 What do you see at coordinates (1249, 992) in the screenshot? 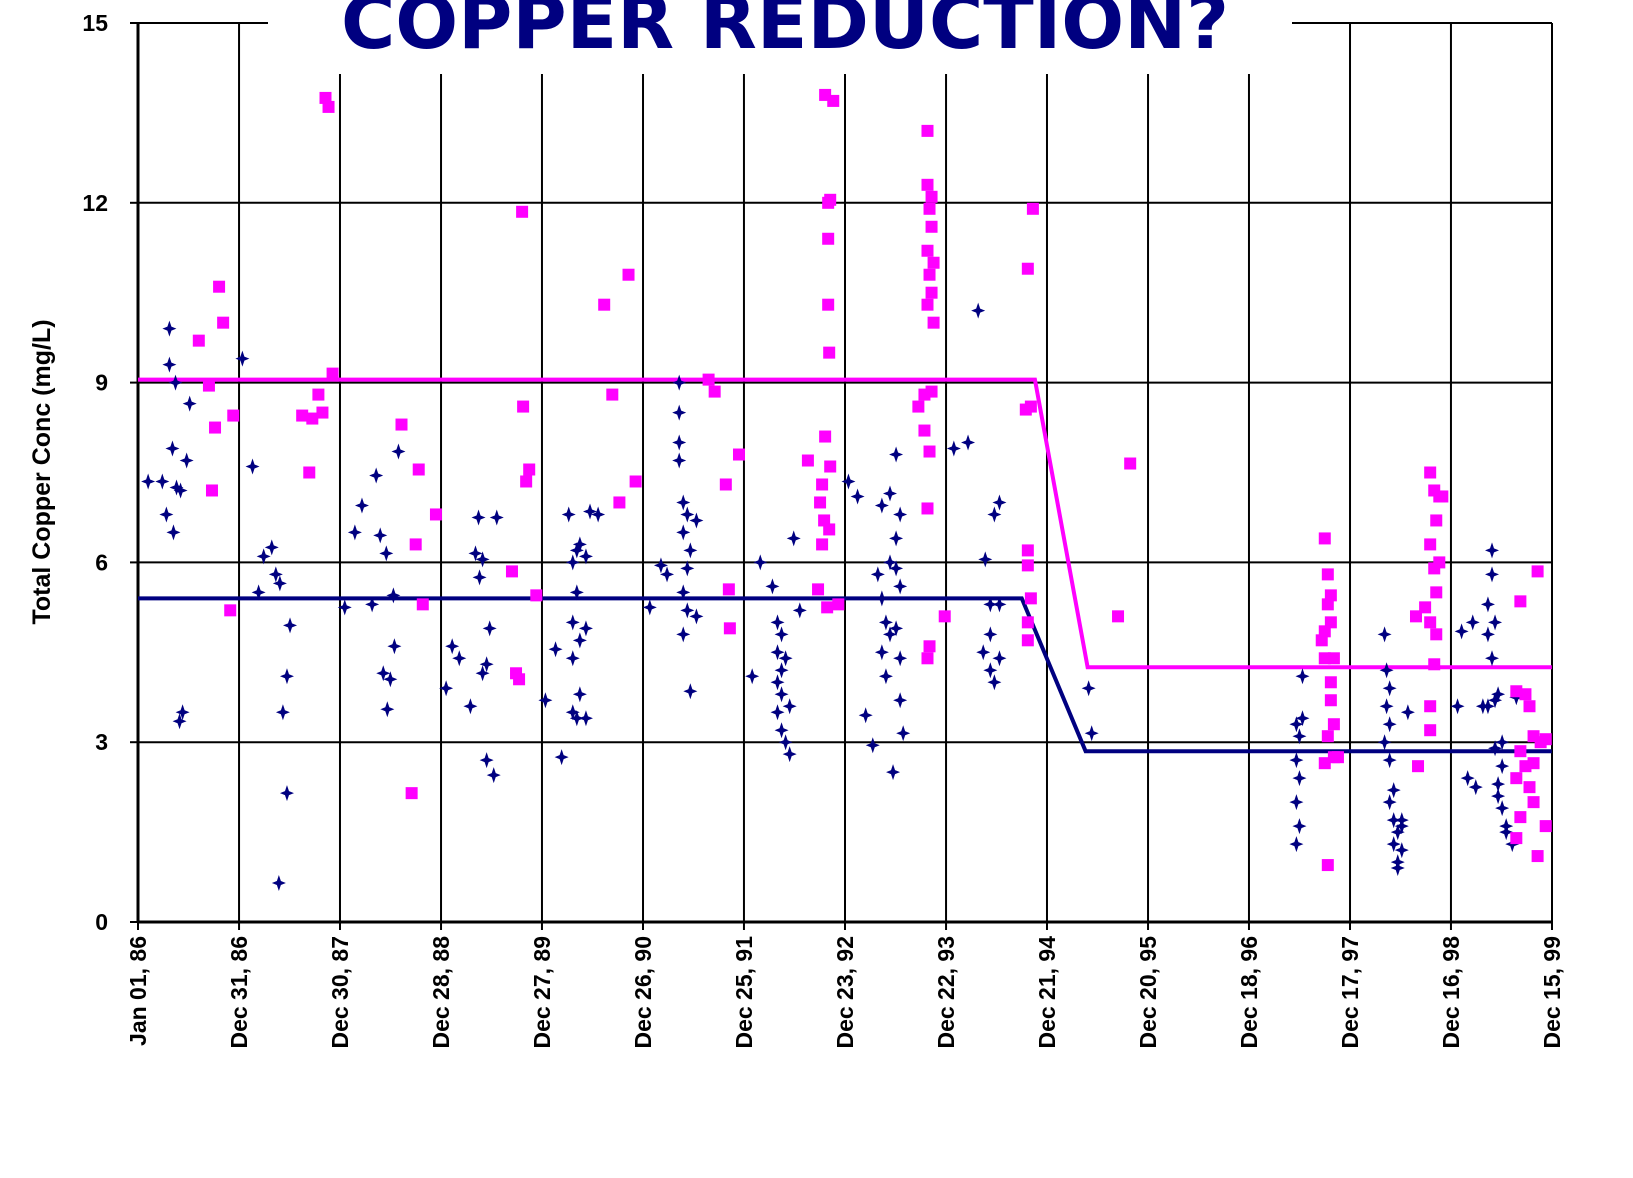
I see `x-tick-label: Dec 18, 96` at bounding box center [1249, 992].